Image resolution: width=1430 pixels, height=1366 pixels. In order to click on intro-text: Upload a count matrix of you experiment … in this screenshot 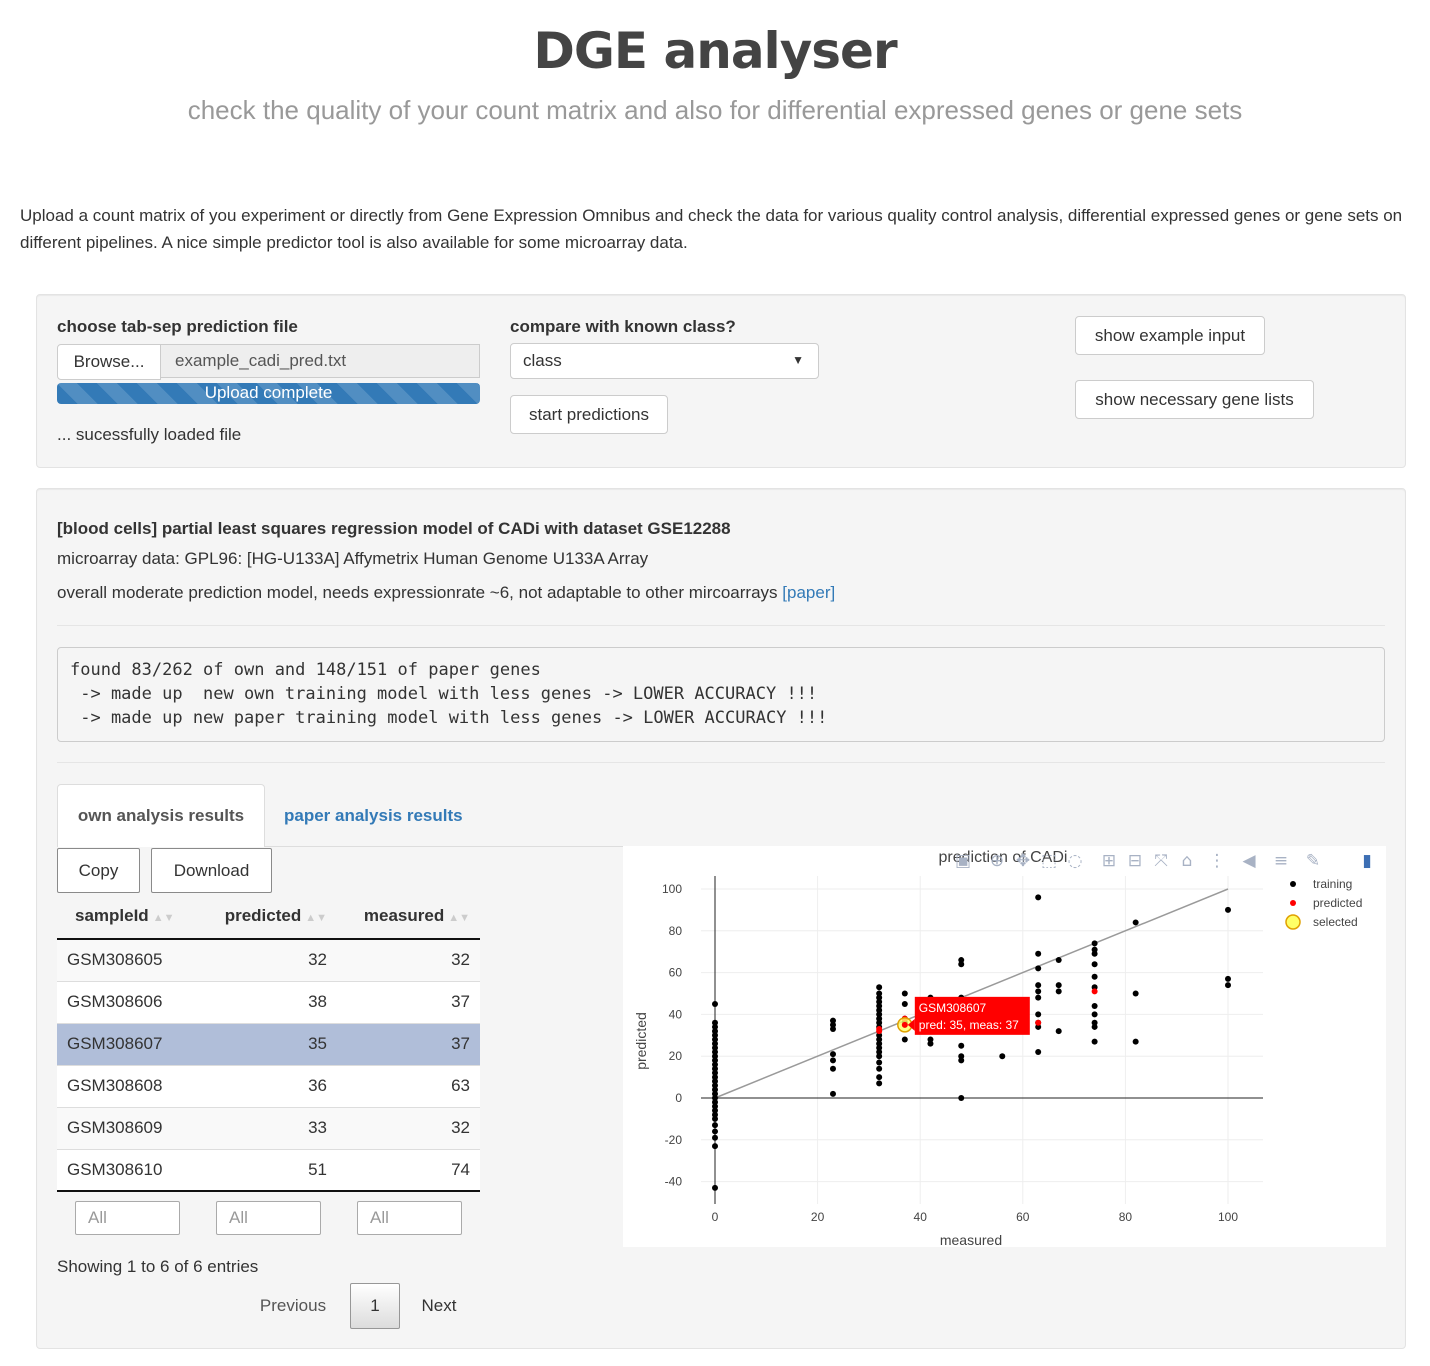, I will do `click(711, 229)`.